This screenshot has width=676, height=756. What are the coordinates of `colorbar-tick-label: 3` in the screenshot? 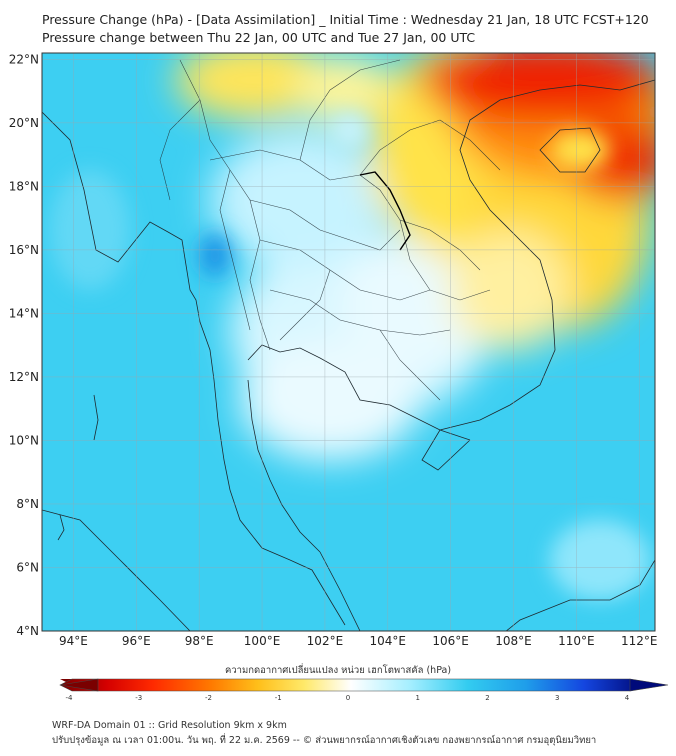 It's located at (557, 697).